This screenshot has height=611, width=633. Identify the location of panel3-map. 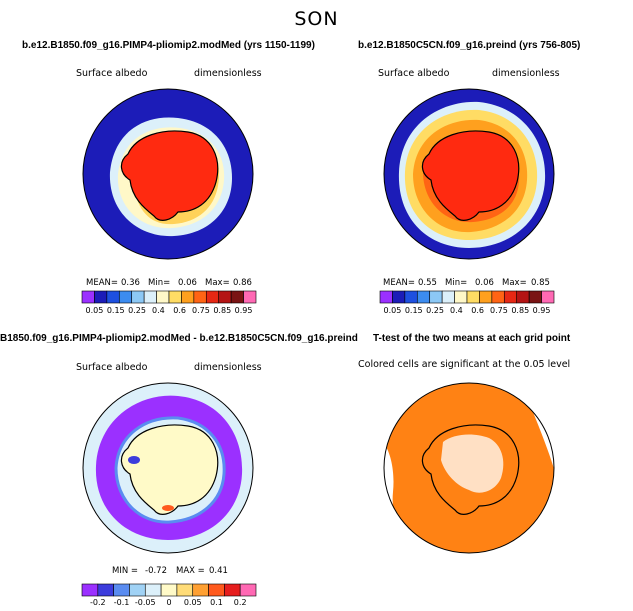
(168, 468).